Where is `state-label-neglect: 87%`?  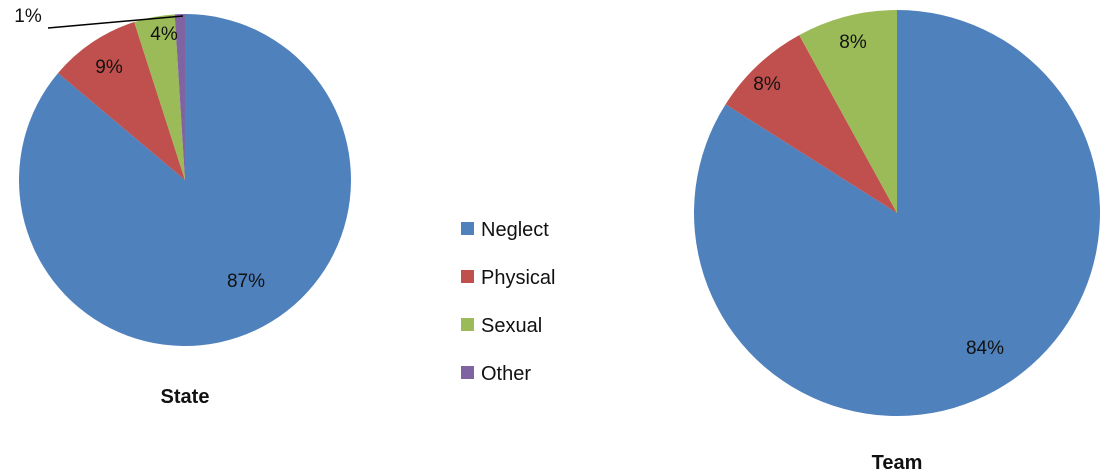
state-label-neglect: 87% is located at coordinates (246, 281).